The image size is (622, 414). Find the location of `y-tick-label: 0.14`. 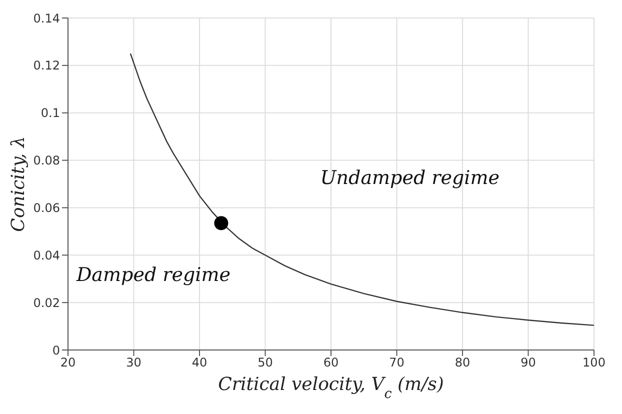

y-tick-label: 0.14 is located at coordinates (46, 18).